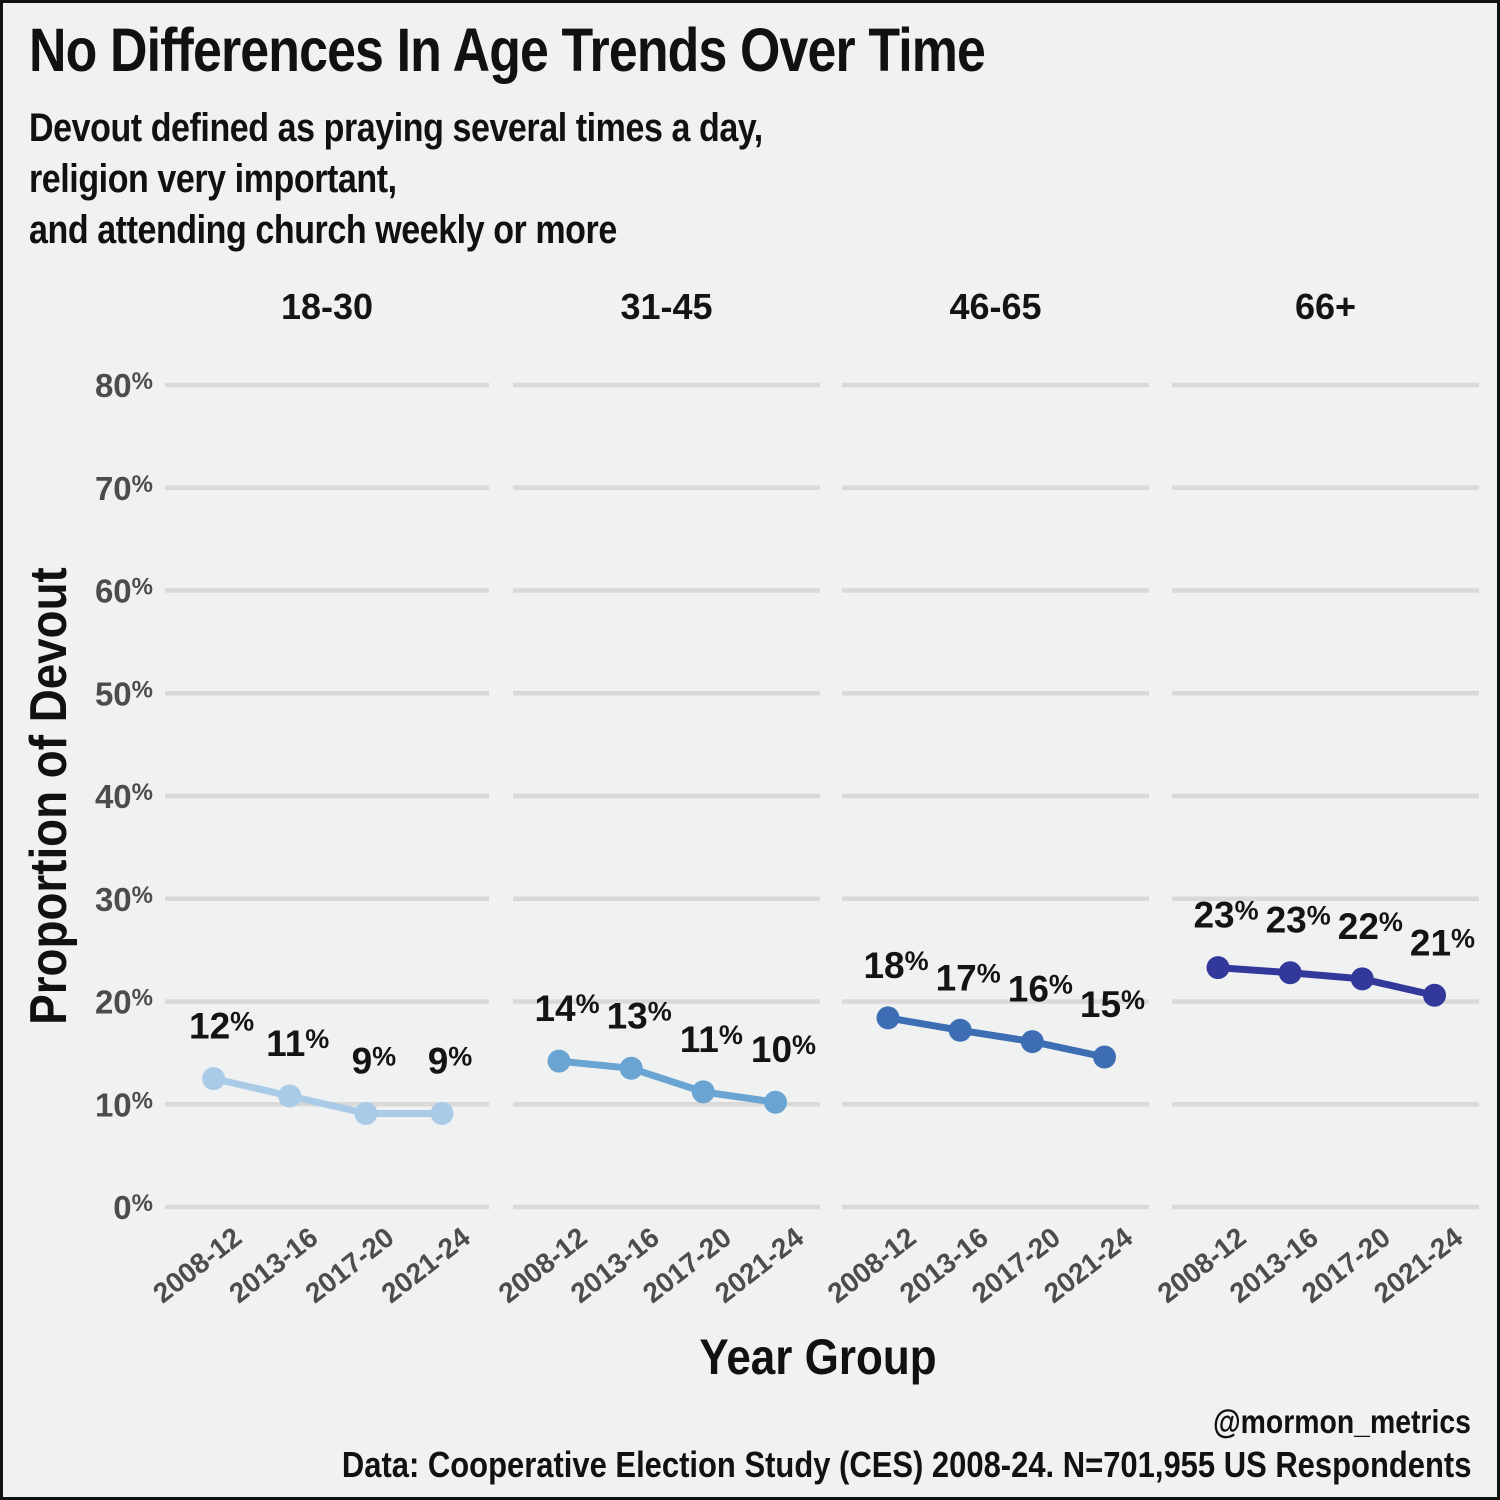 The width and height of the screenshot is (1500, 1500). I want to click on y-tick-label: 50%, so click(124, 693).